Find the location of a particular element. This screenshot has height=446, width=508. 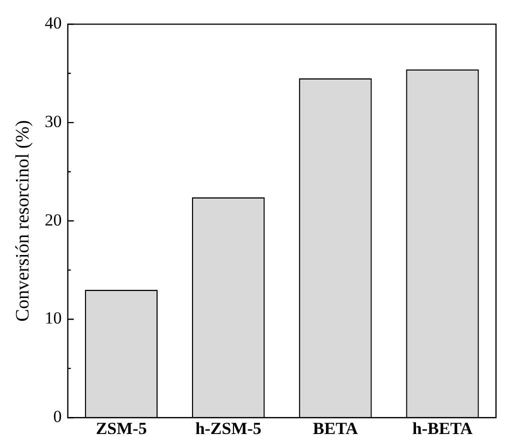

y-axis-title: Conversión resorcinol (%) is located at coordinates (23, 221).